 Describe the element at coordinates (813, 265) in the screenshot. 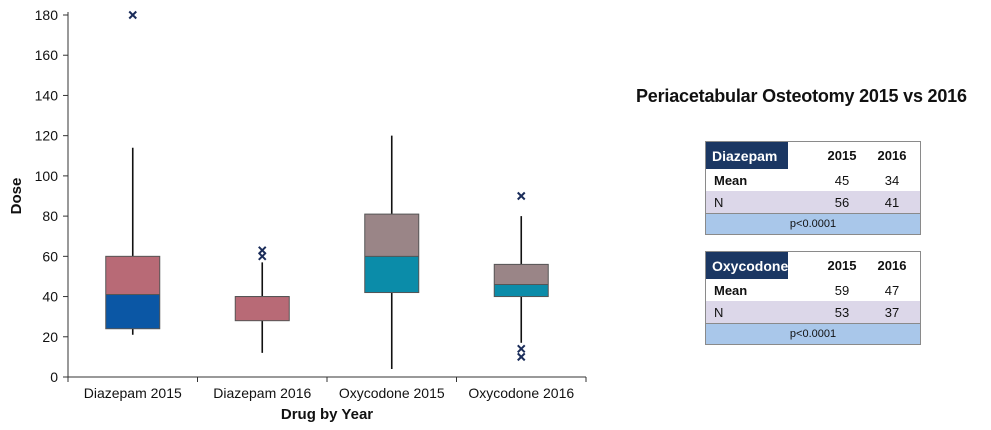

I see `table-header: Oxycodone 2015 2016` at that location.